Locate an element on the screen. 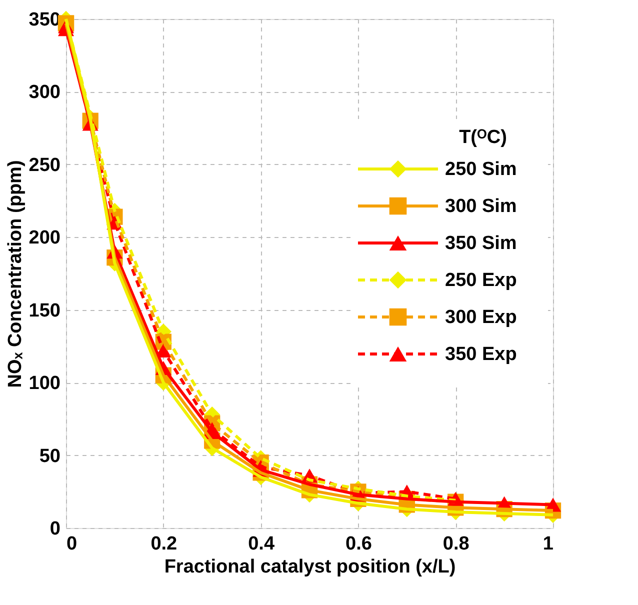 This screenshot has width=638, height=605. y-tick-label: 300 is located at coordinates (44, 93).